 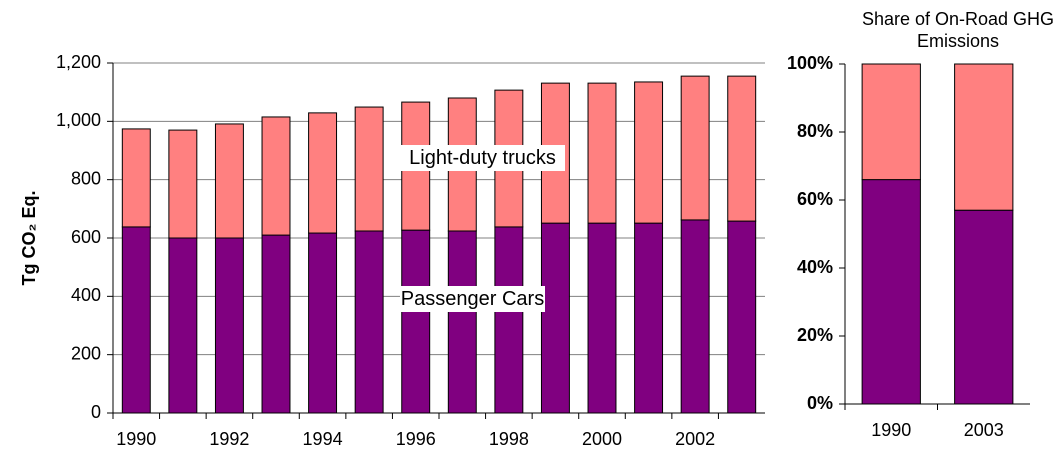 I want to click on x-tick-label: 1998, so click(x=509, y=439).